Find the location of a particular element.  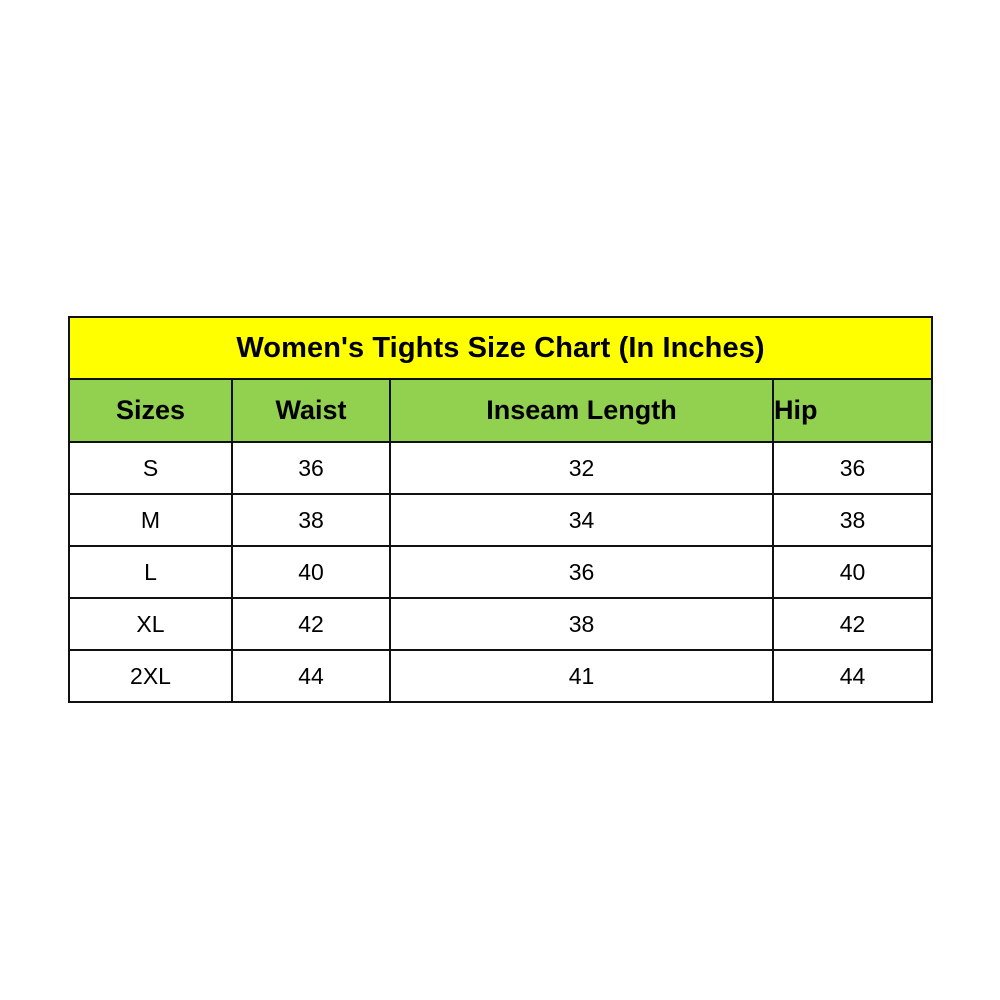

table-row: XL 42 38 42 is located at coordinates (501, 624).